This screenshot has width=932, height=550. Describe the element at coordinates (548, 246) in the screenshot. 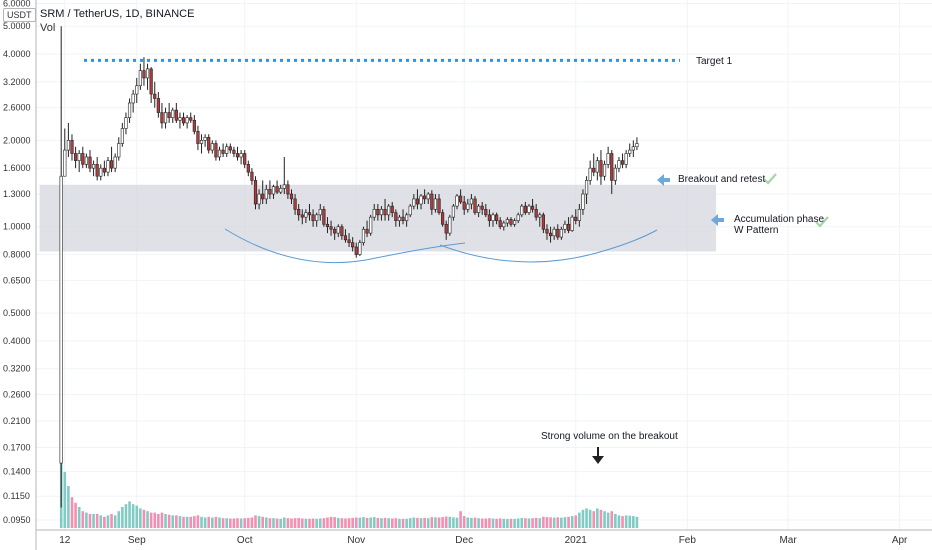

I see `w-arc-right` at that location.